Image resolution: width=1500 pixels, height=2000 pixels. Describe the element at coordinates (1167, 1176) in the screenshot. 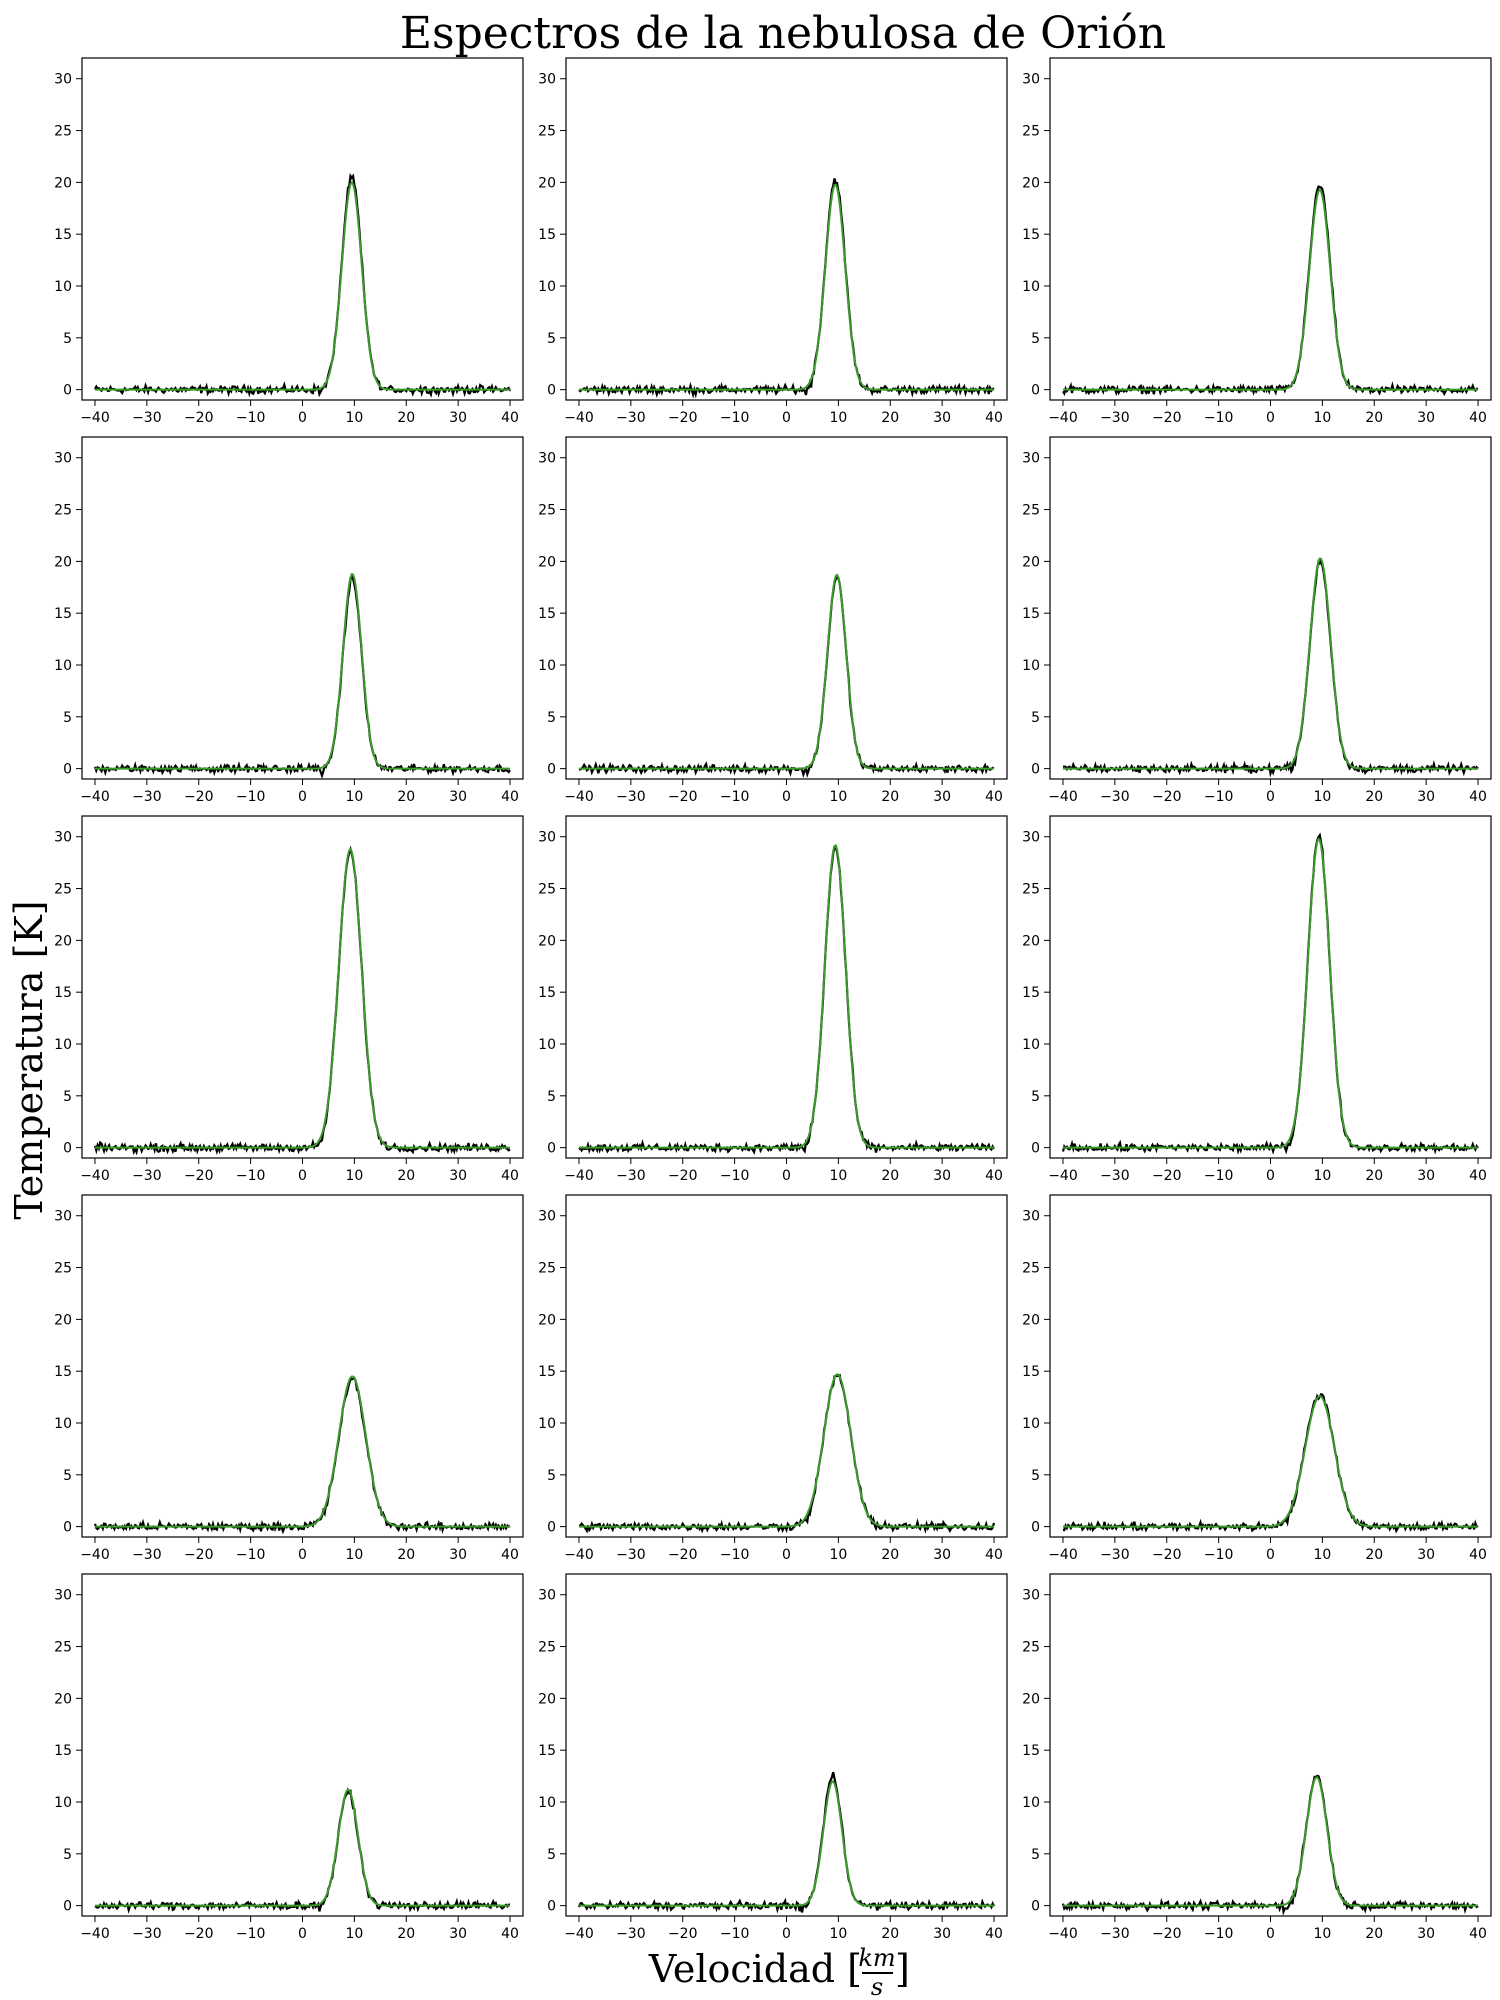

I see `x-tick-label: −20` at that location.